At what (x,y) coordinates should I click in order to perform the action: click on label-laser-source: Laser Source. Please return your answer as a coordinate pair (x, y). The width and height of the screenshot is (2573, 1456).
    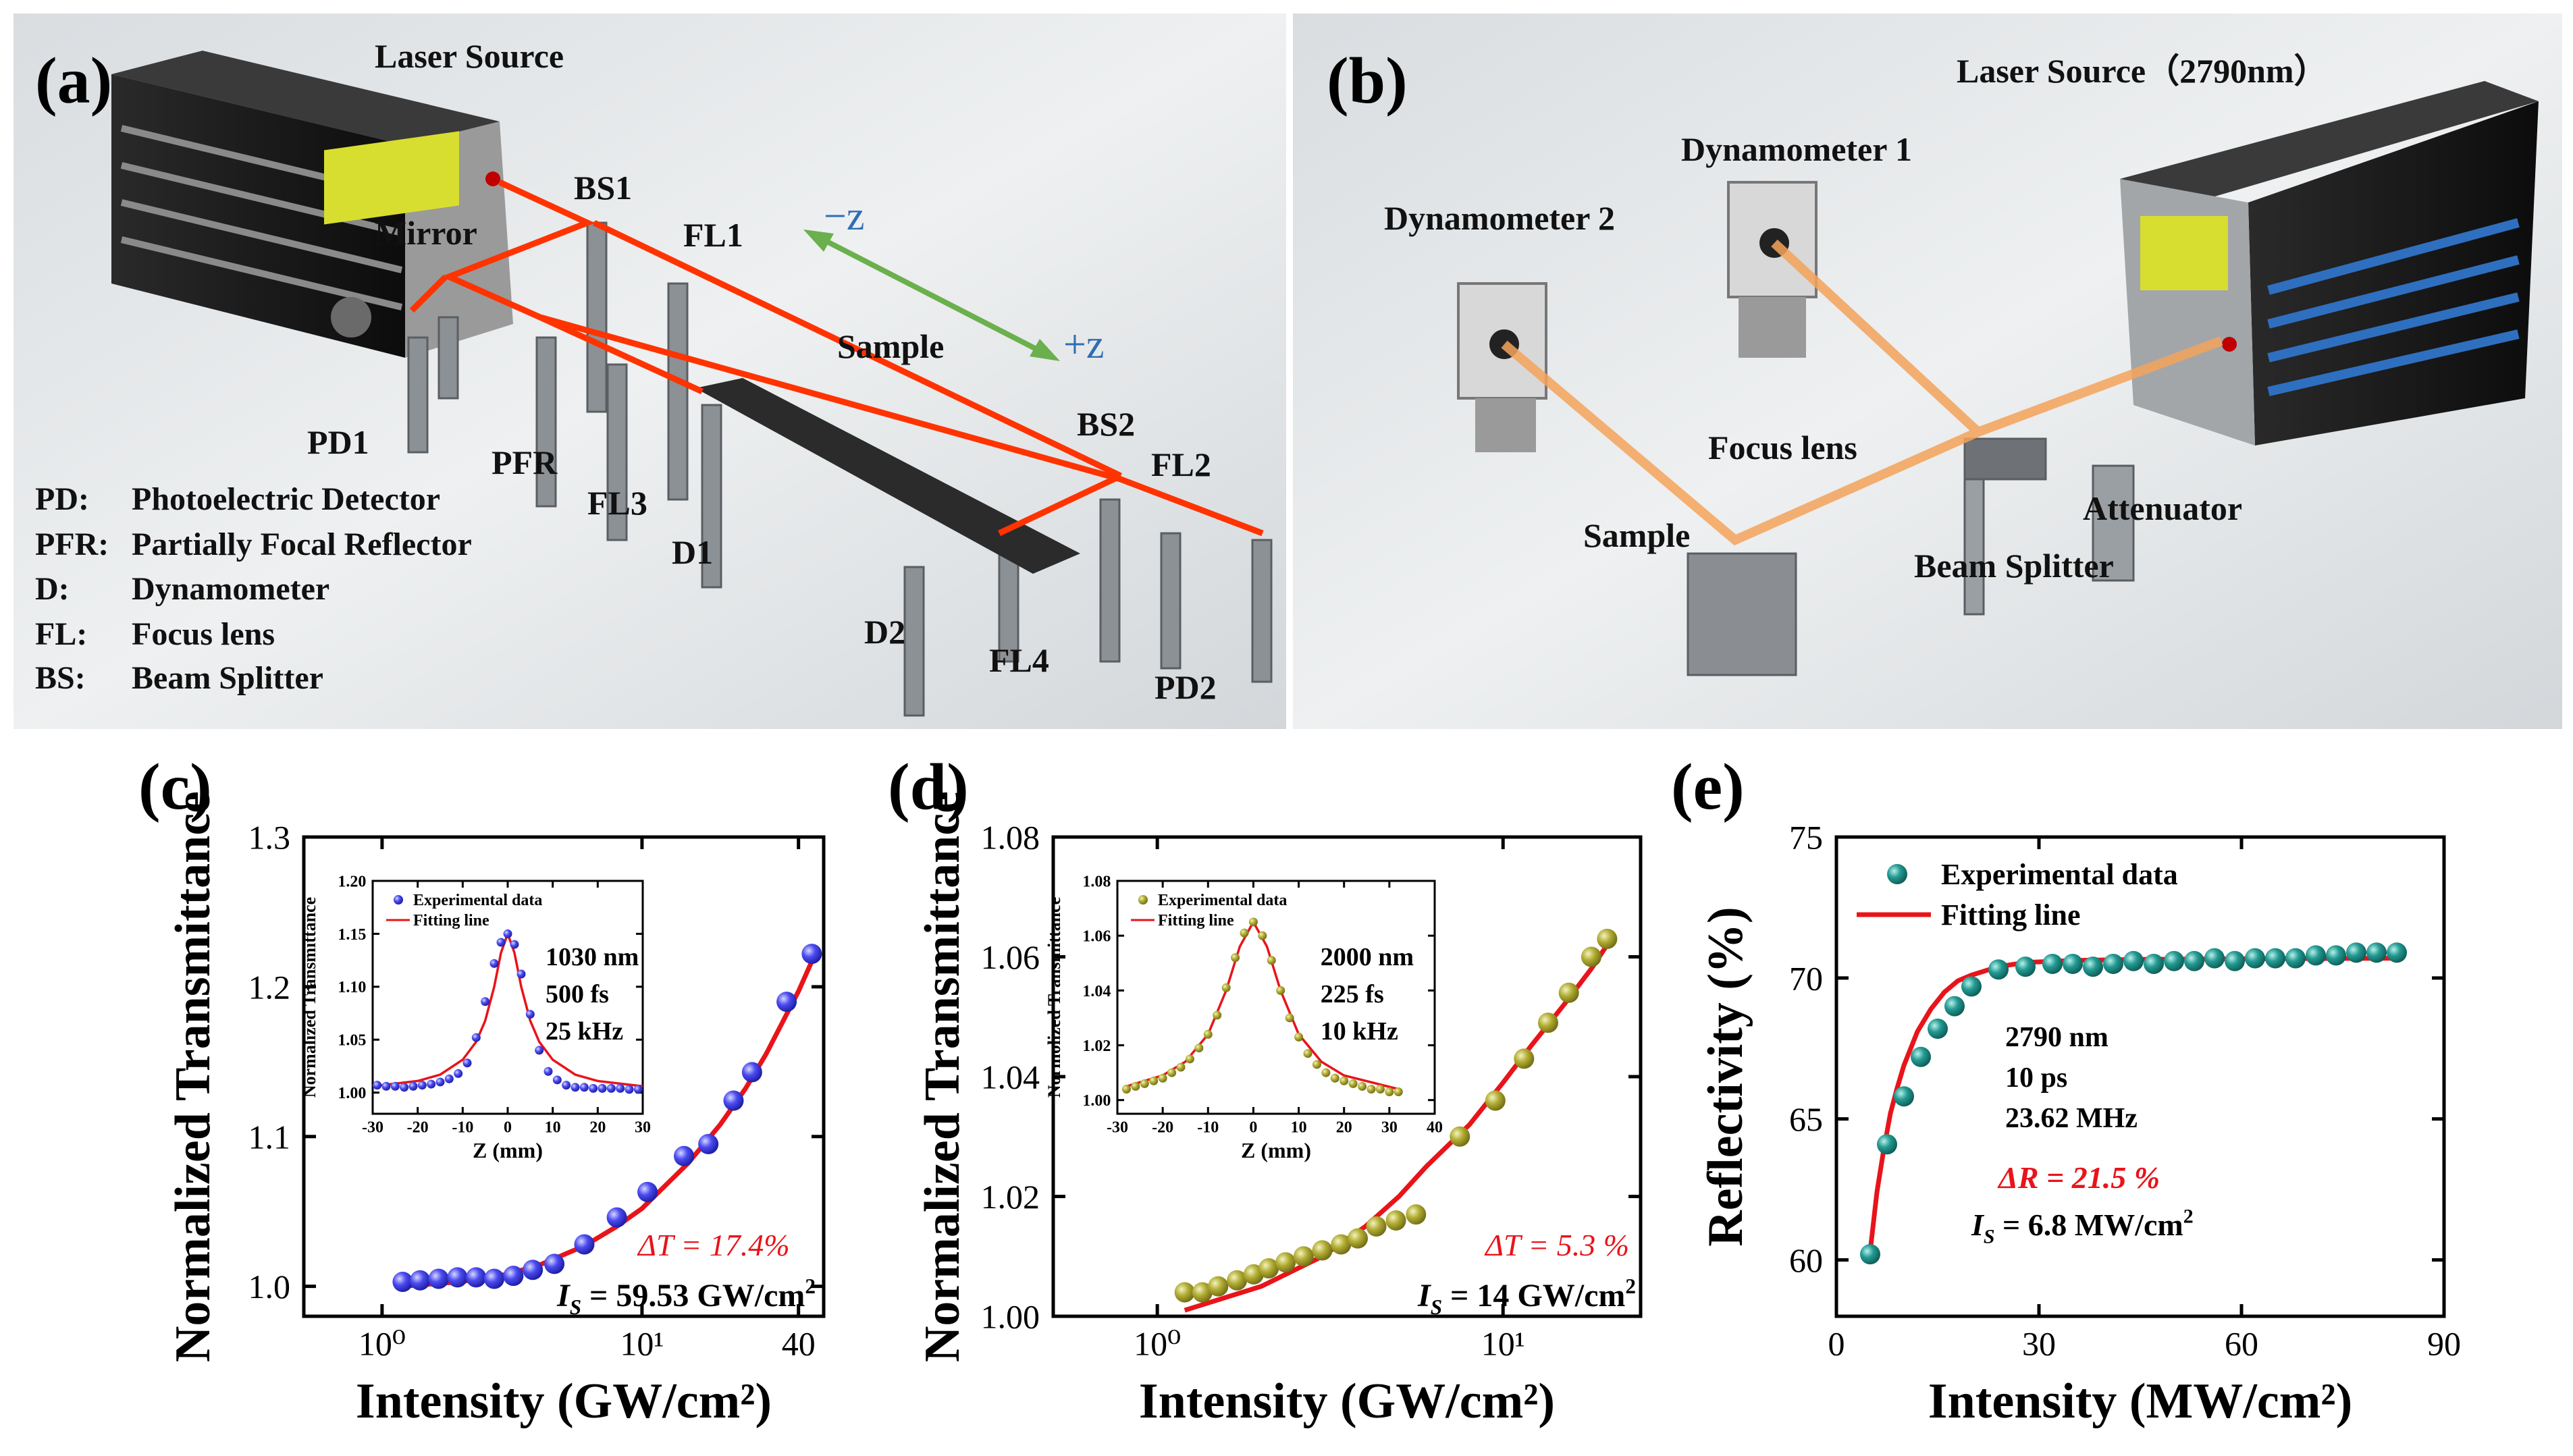
    Looking at the image, I should click on (469, 56).